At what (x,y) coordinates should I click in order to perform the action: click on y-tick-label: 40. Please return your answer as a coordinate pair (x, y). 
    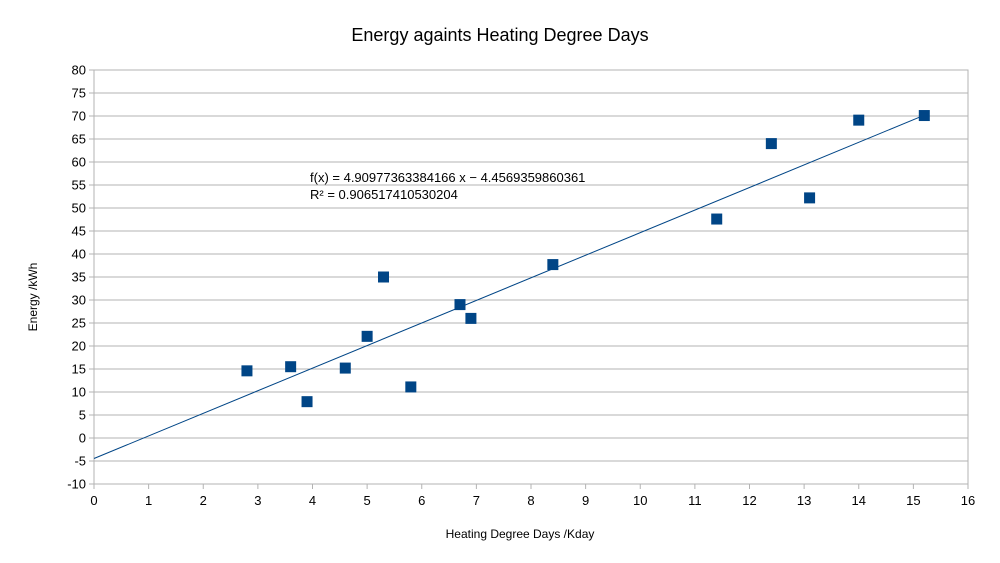
    Looking at the image, I should click on (79, 254).